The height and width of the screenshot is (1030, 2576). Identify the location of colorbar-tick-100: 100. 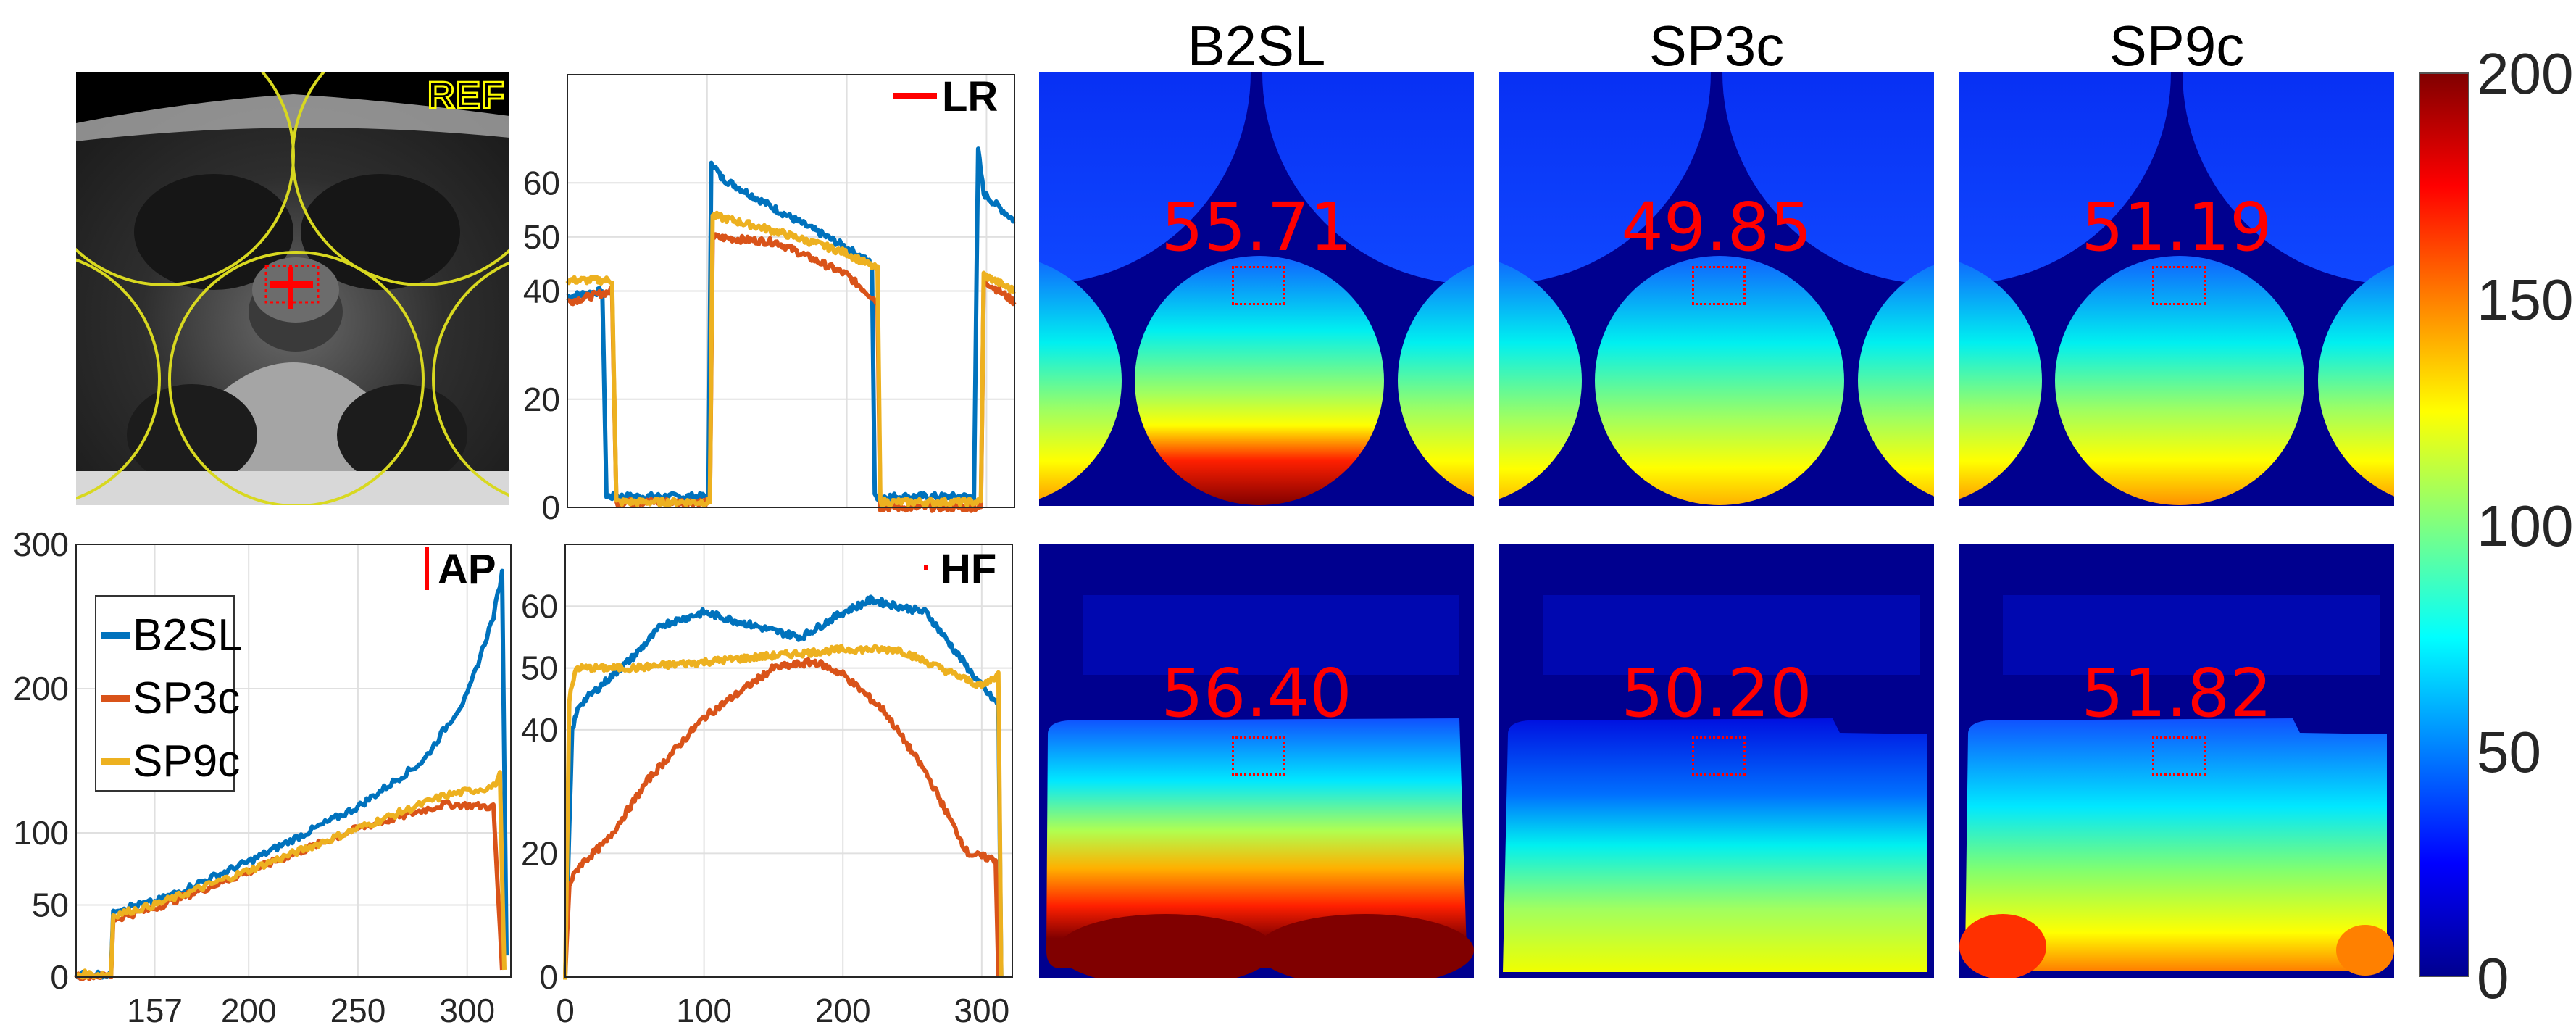
(2525, 526).